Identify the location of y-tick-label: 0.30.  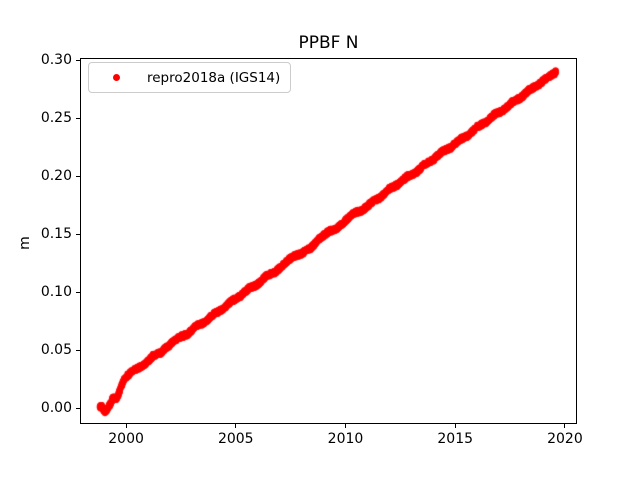
(56, 60).